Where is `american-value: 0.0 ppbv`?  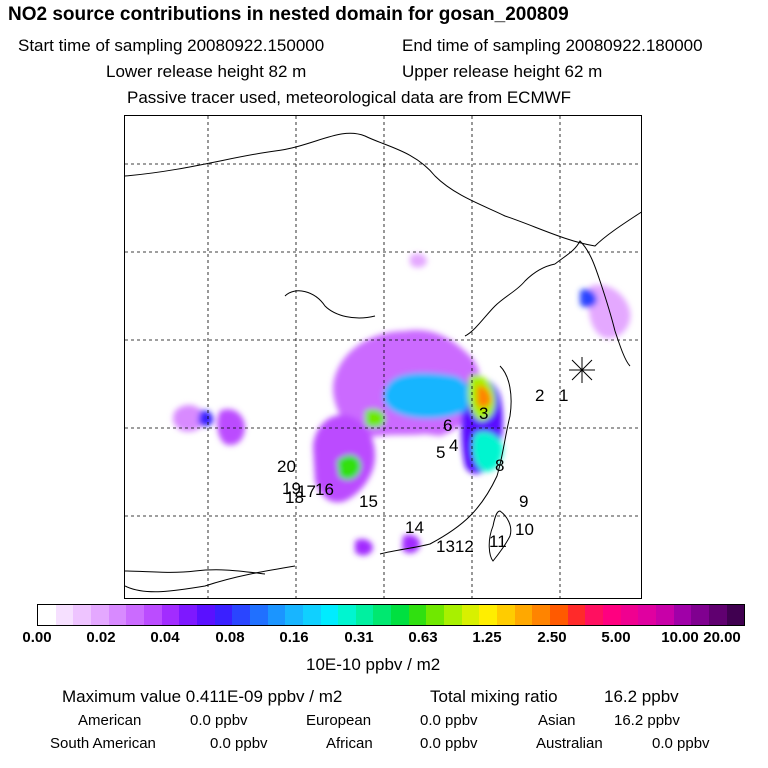 american-value: 0.0 ppbv is located at coordinates (219, 720).